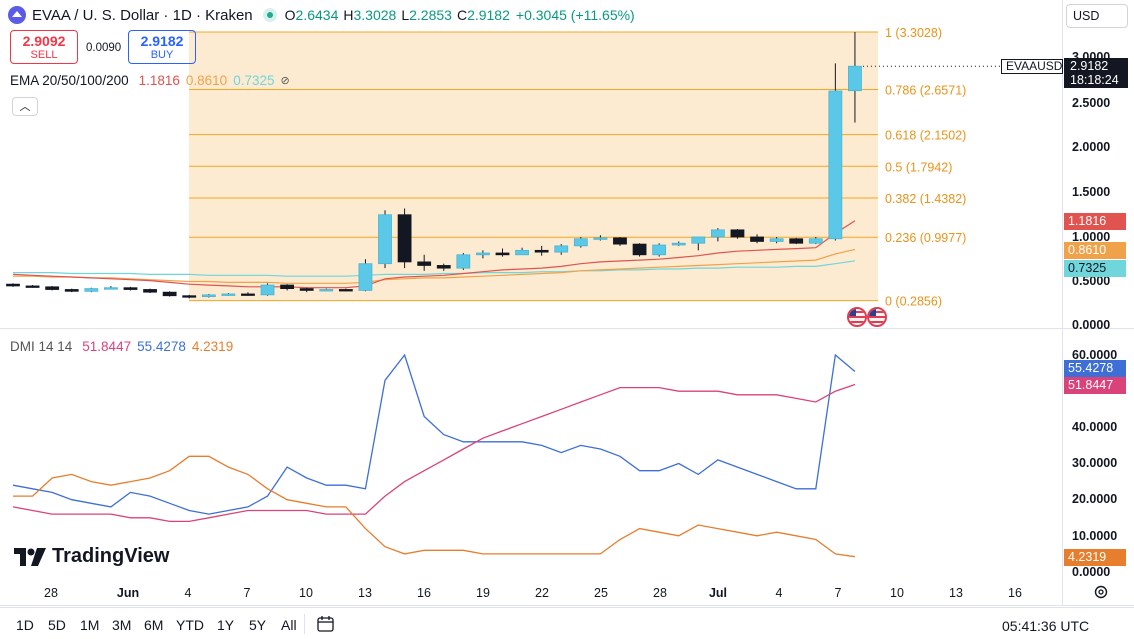 The height and width of the screenshot is (639, 1134). What do you see at coordinates (1101, 592) in the screenshot?
I see `settings-gear-icon` at bounding box center [1101, 592].